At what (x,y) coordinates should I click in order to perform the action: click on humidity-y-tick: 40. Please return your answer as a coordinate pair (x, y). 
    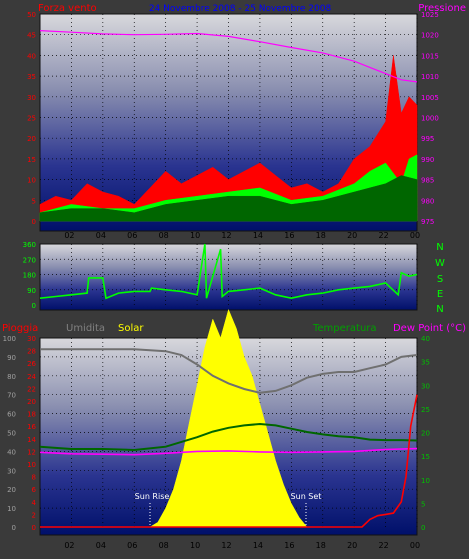
    Looking at the image, I should click on (11, 452).